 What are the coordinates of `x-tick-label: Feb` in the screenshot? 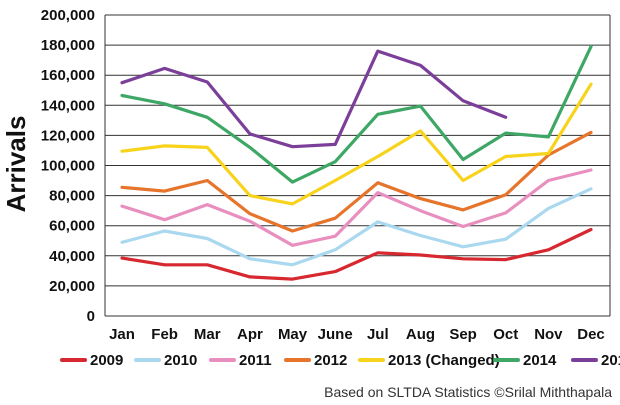 It's located at (164, 334).